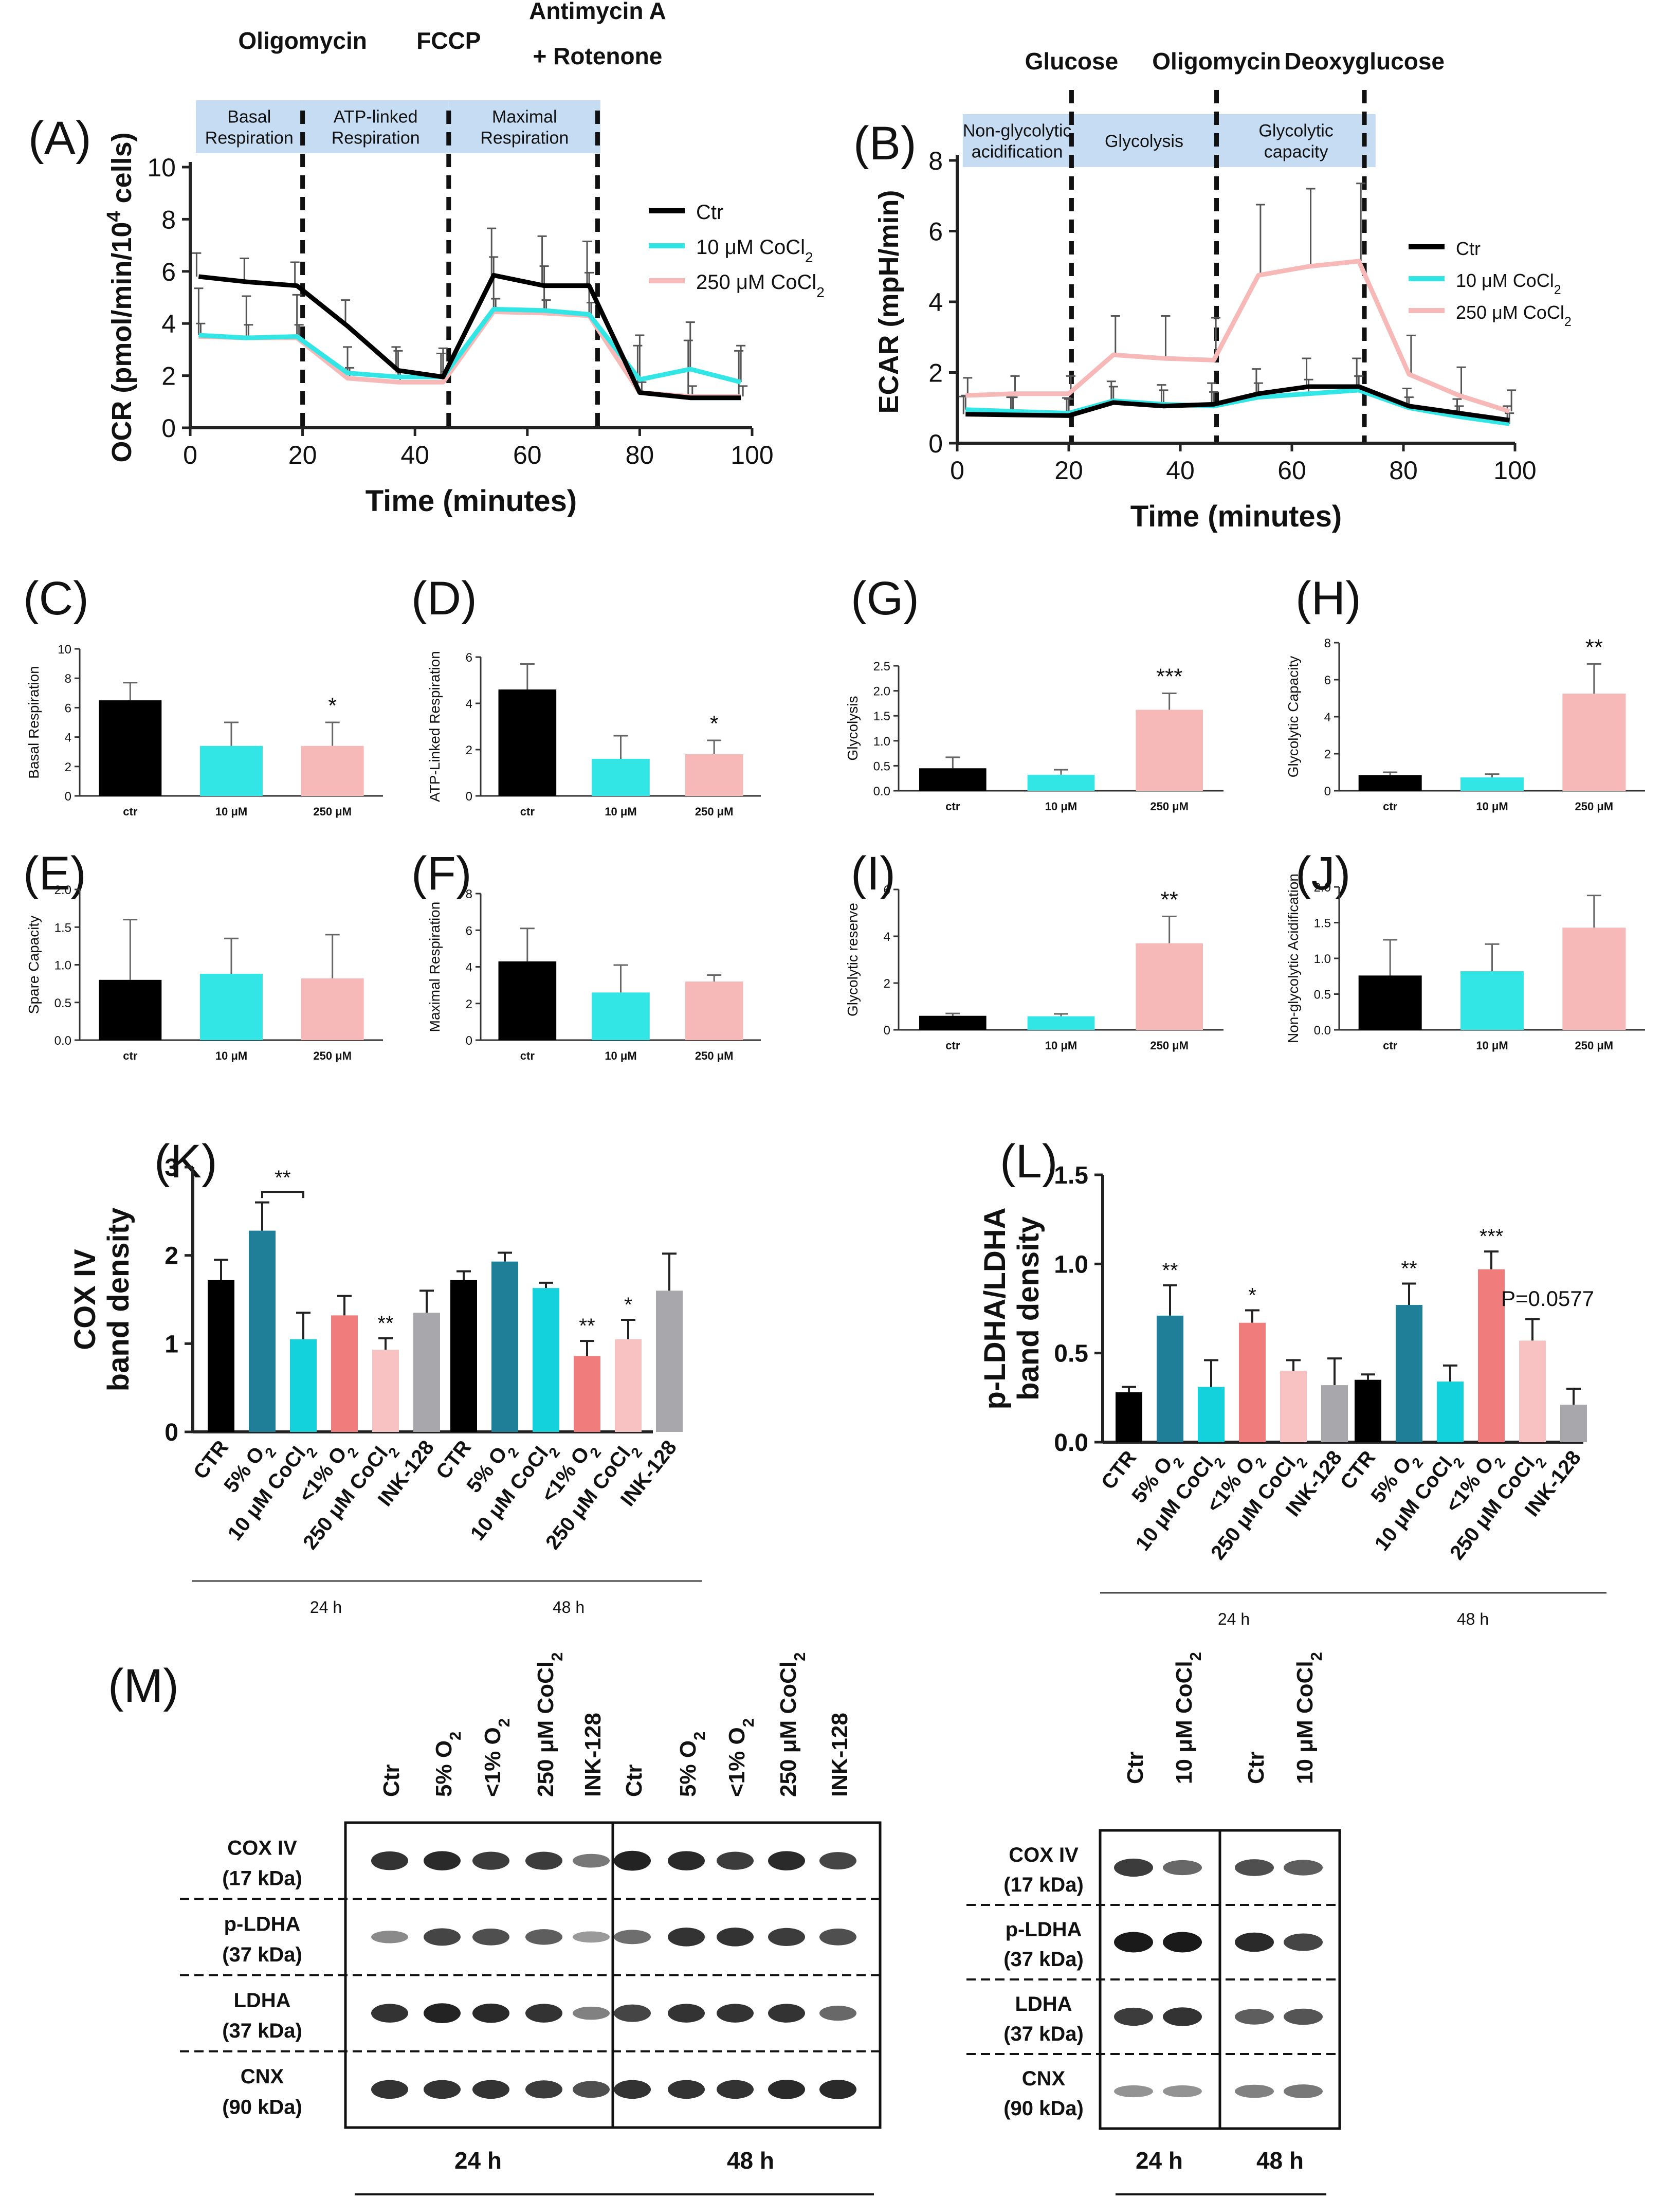 The width and height of the screenshot is (1680, 2199). I want to click on injection-label: Oligomycin, so click(1216, 61).